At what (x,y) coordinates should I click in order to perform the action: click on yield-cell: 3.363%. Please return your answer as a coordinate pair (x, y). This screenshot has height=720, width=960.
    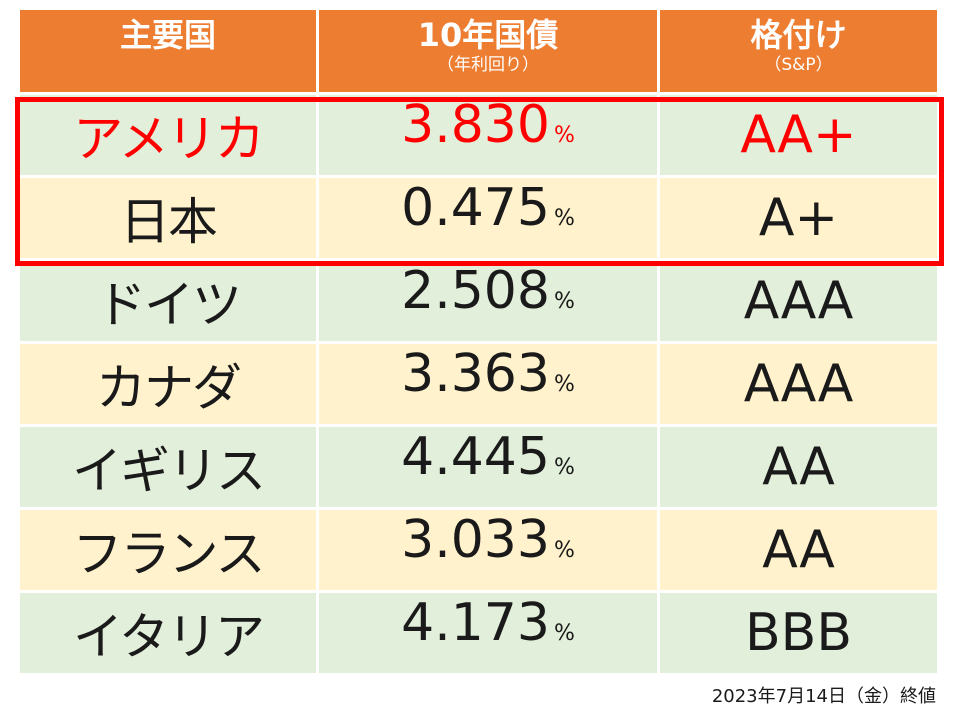
    Looking at the image, I should click on (489, 385).